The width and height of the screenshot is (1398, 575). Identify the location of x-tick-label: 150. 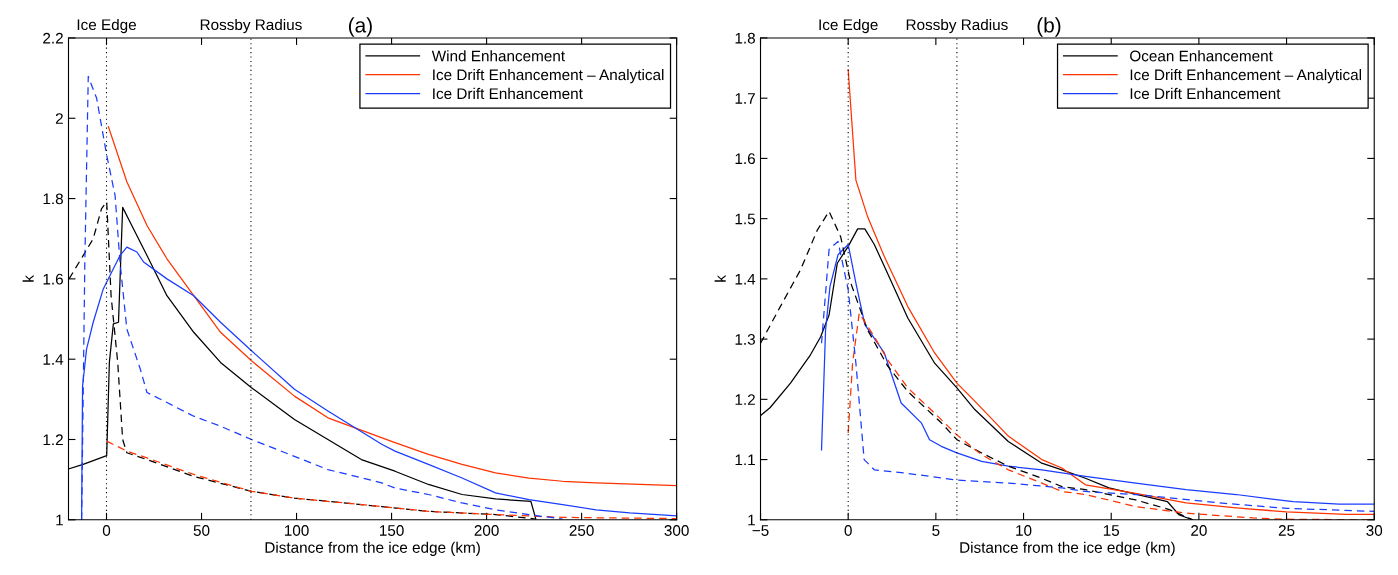
(391, 530).